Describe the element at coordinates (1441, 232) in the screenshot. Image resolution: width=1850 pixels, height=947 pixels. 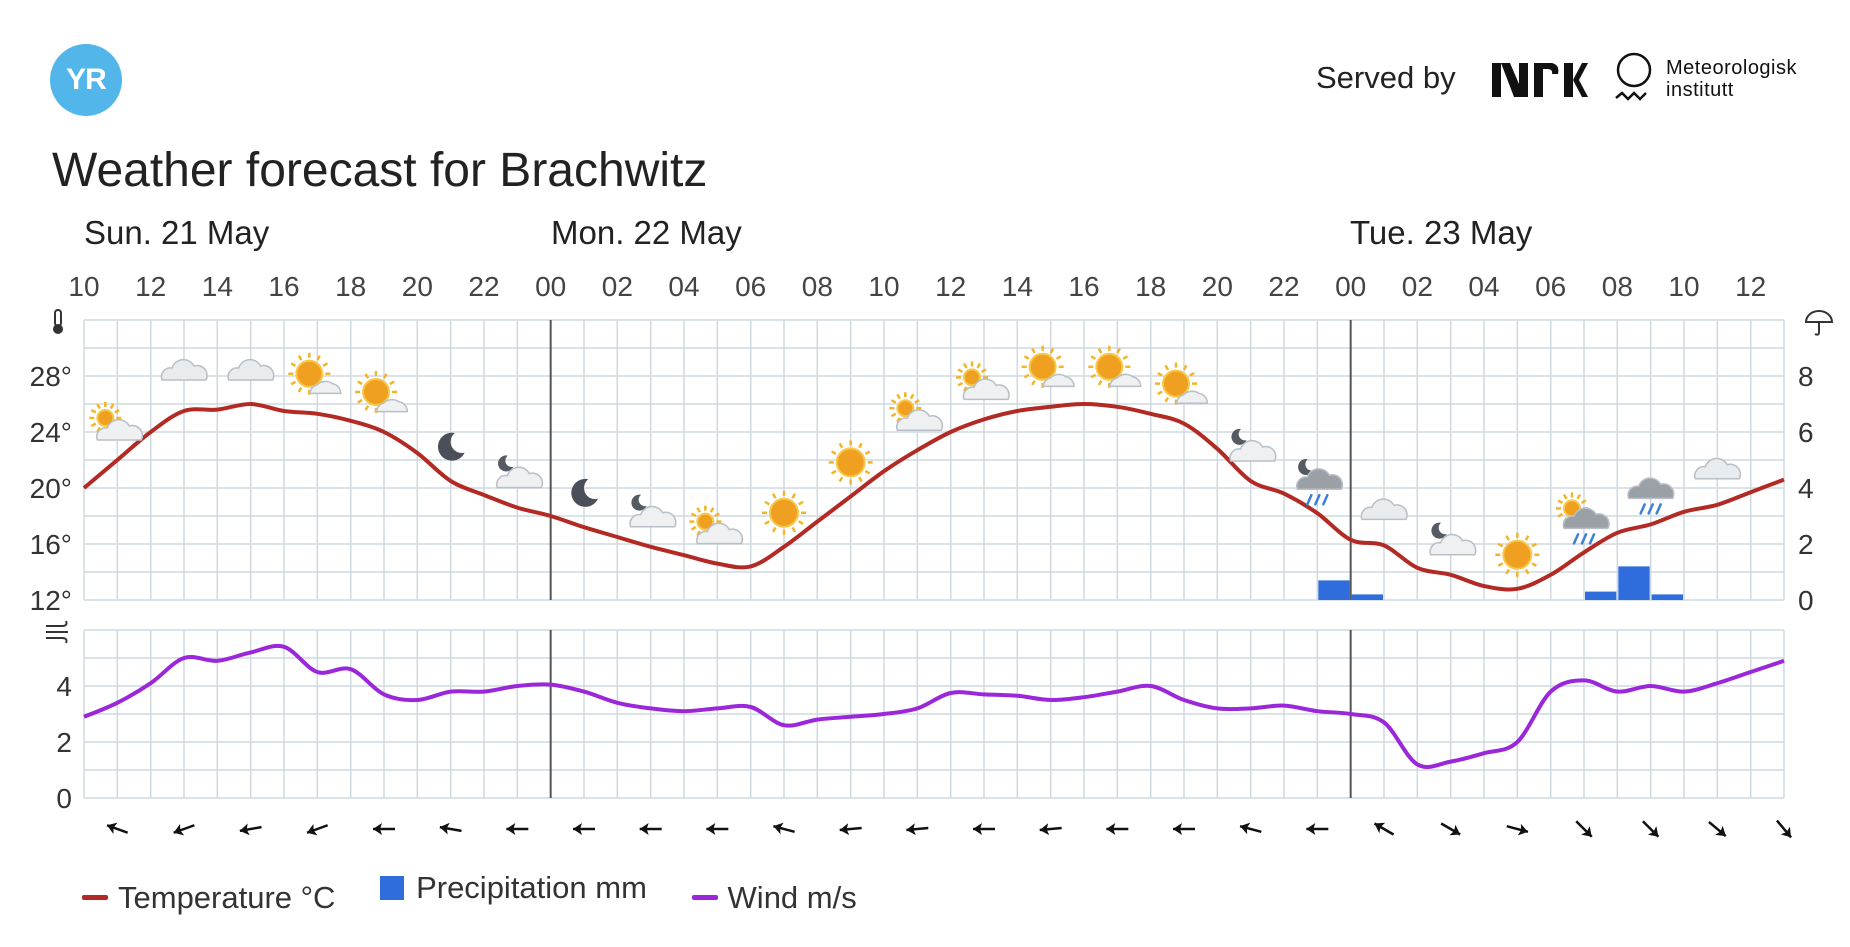
I see `day-label: Tue. 23 May` at that location.